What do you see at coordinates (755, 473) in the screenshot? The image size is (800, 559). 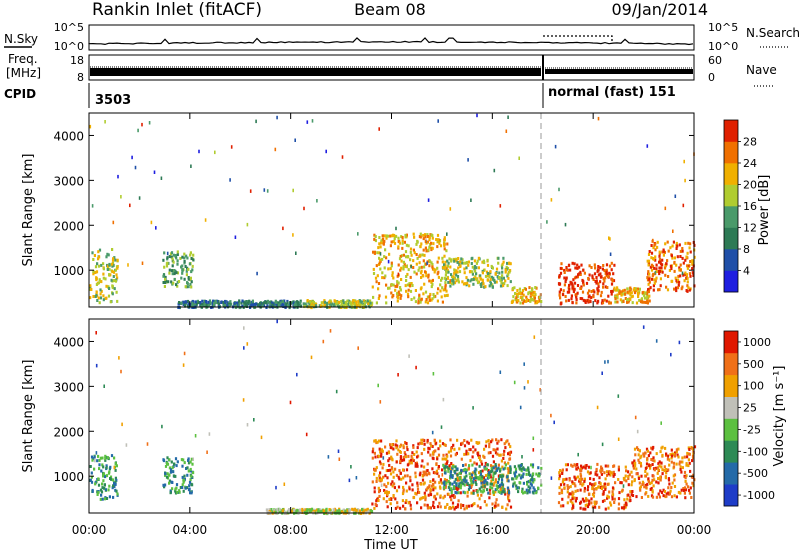 I see `velocity-colorbar-label-6: -500` at bounding box center [755, 473].